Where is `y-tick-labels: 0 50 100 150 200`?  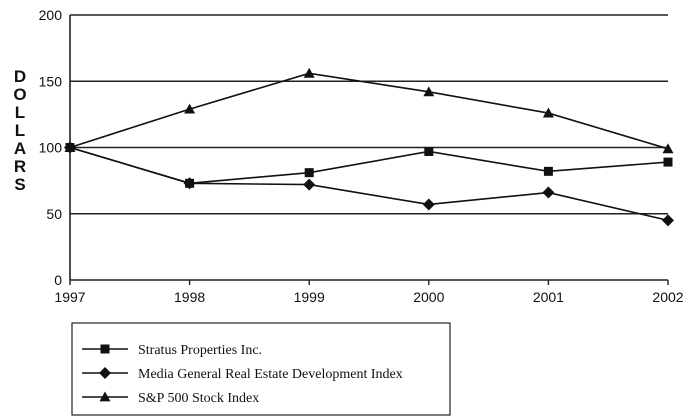 y-tick-labels: 0 50 100 150 200 is located at coordinates (51, 147).